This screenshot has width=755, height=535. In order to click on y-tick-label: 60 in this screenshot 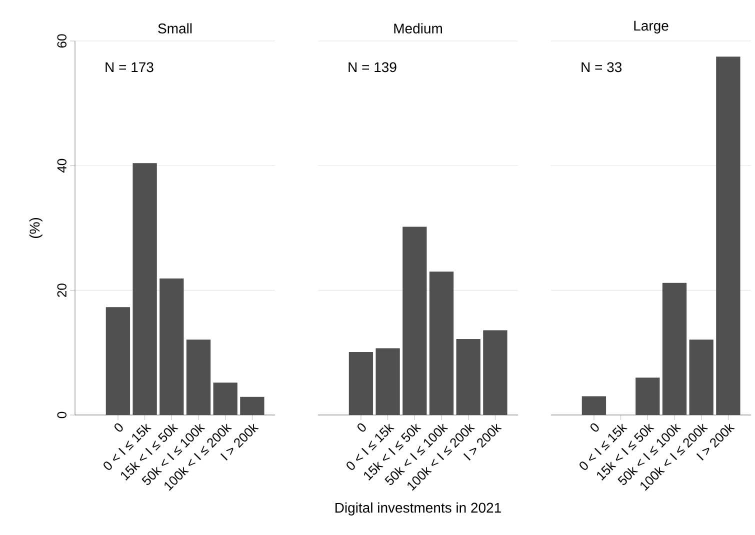, I will do `click(61, 41)`.